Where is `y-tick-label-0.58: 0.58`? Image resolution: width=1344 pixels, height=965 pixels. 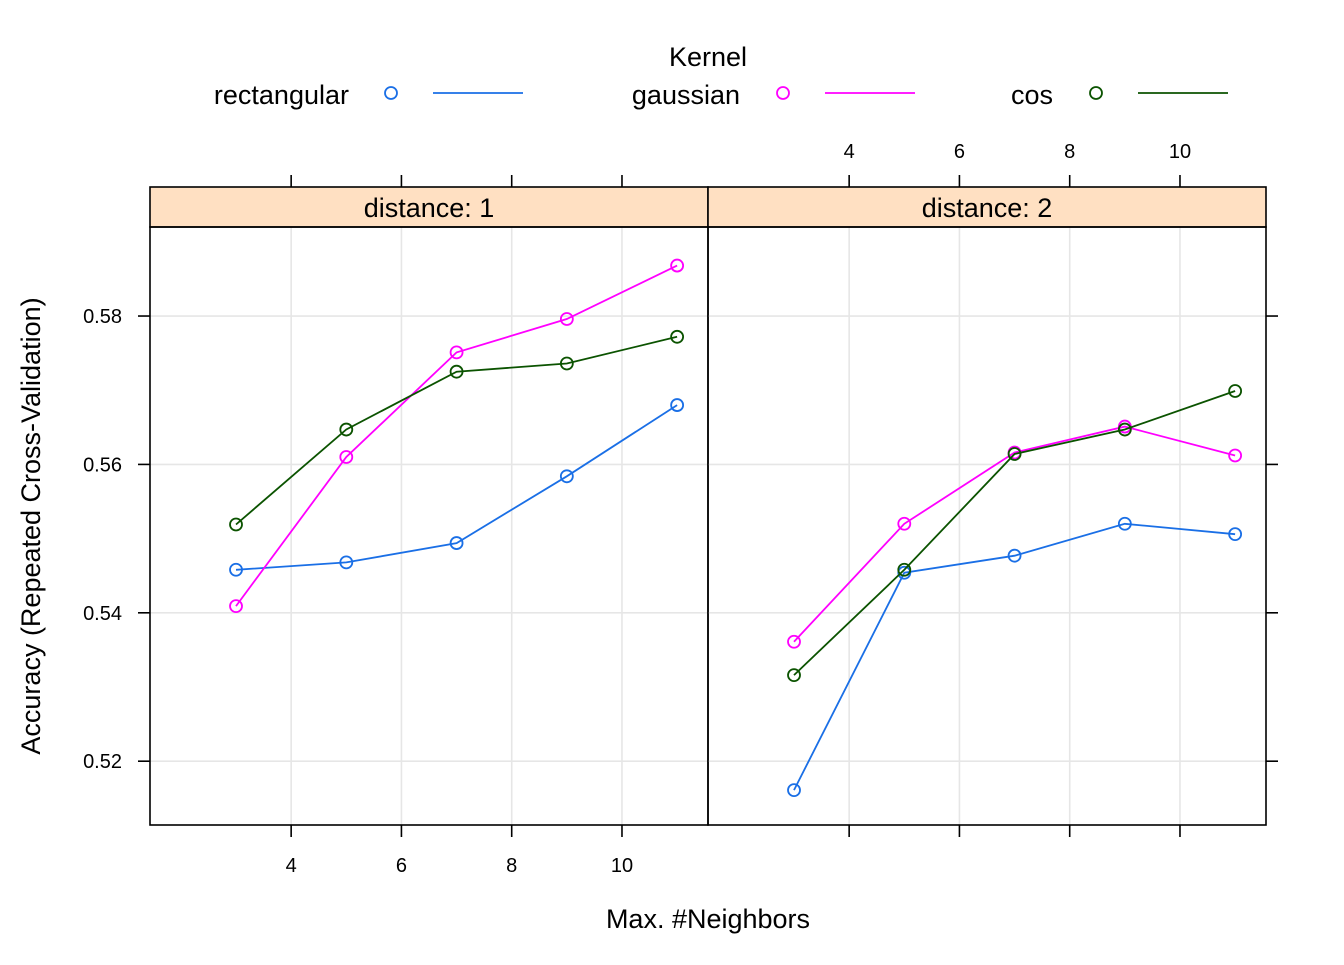
y-tick-label-0.58: 0.58 is located at coordinates (102, 317).